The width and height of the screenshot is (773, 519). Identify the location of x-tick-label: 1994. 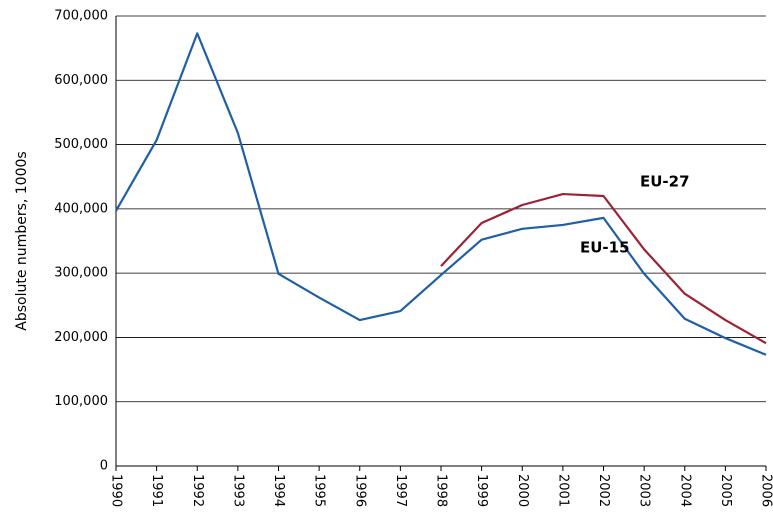
(278, 490).